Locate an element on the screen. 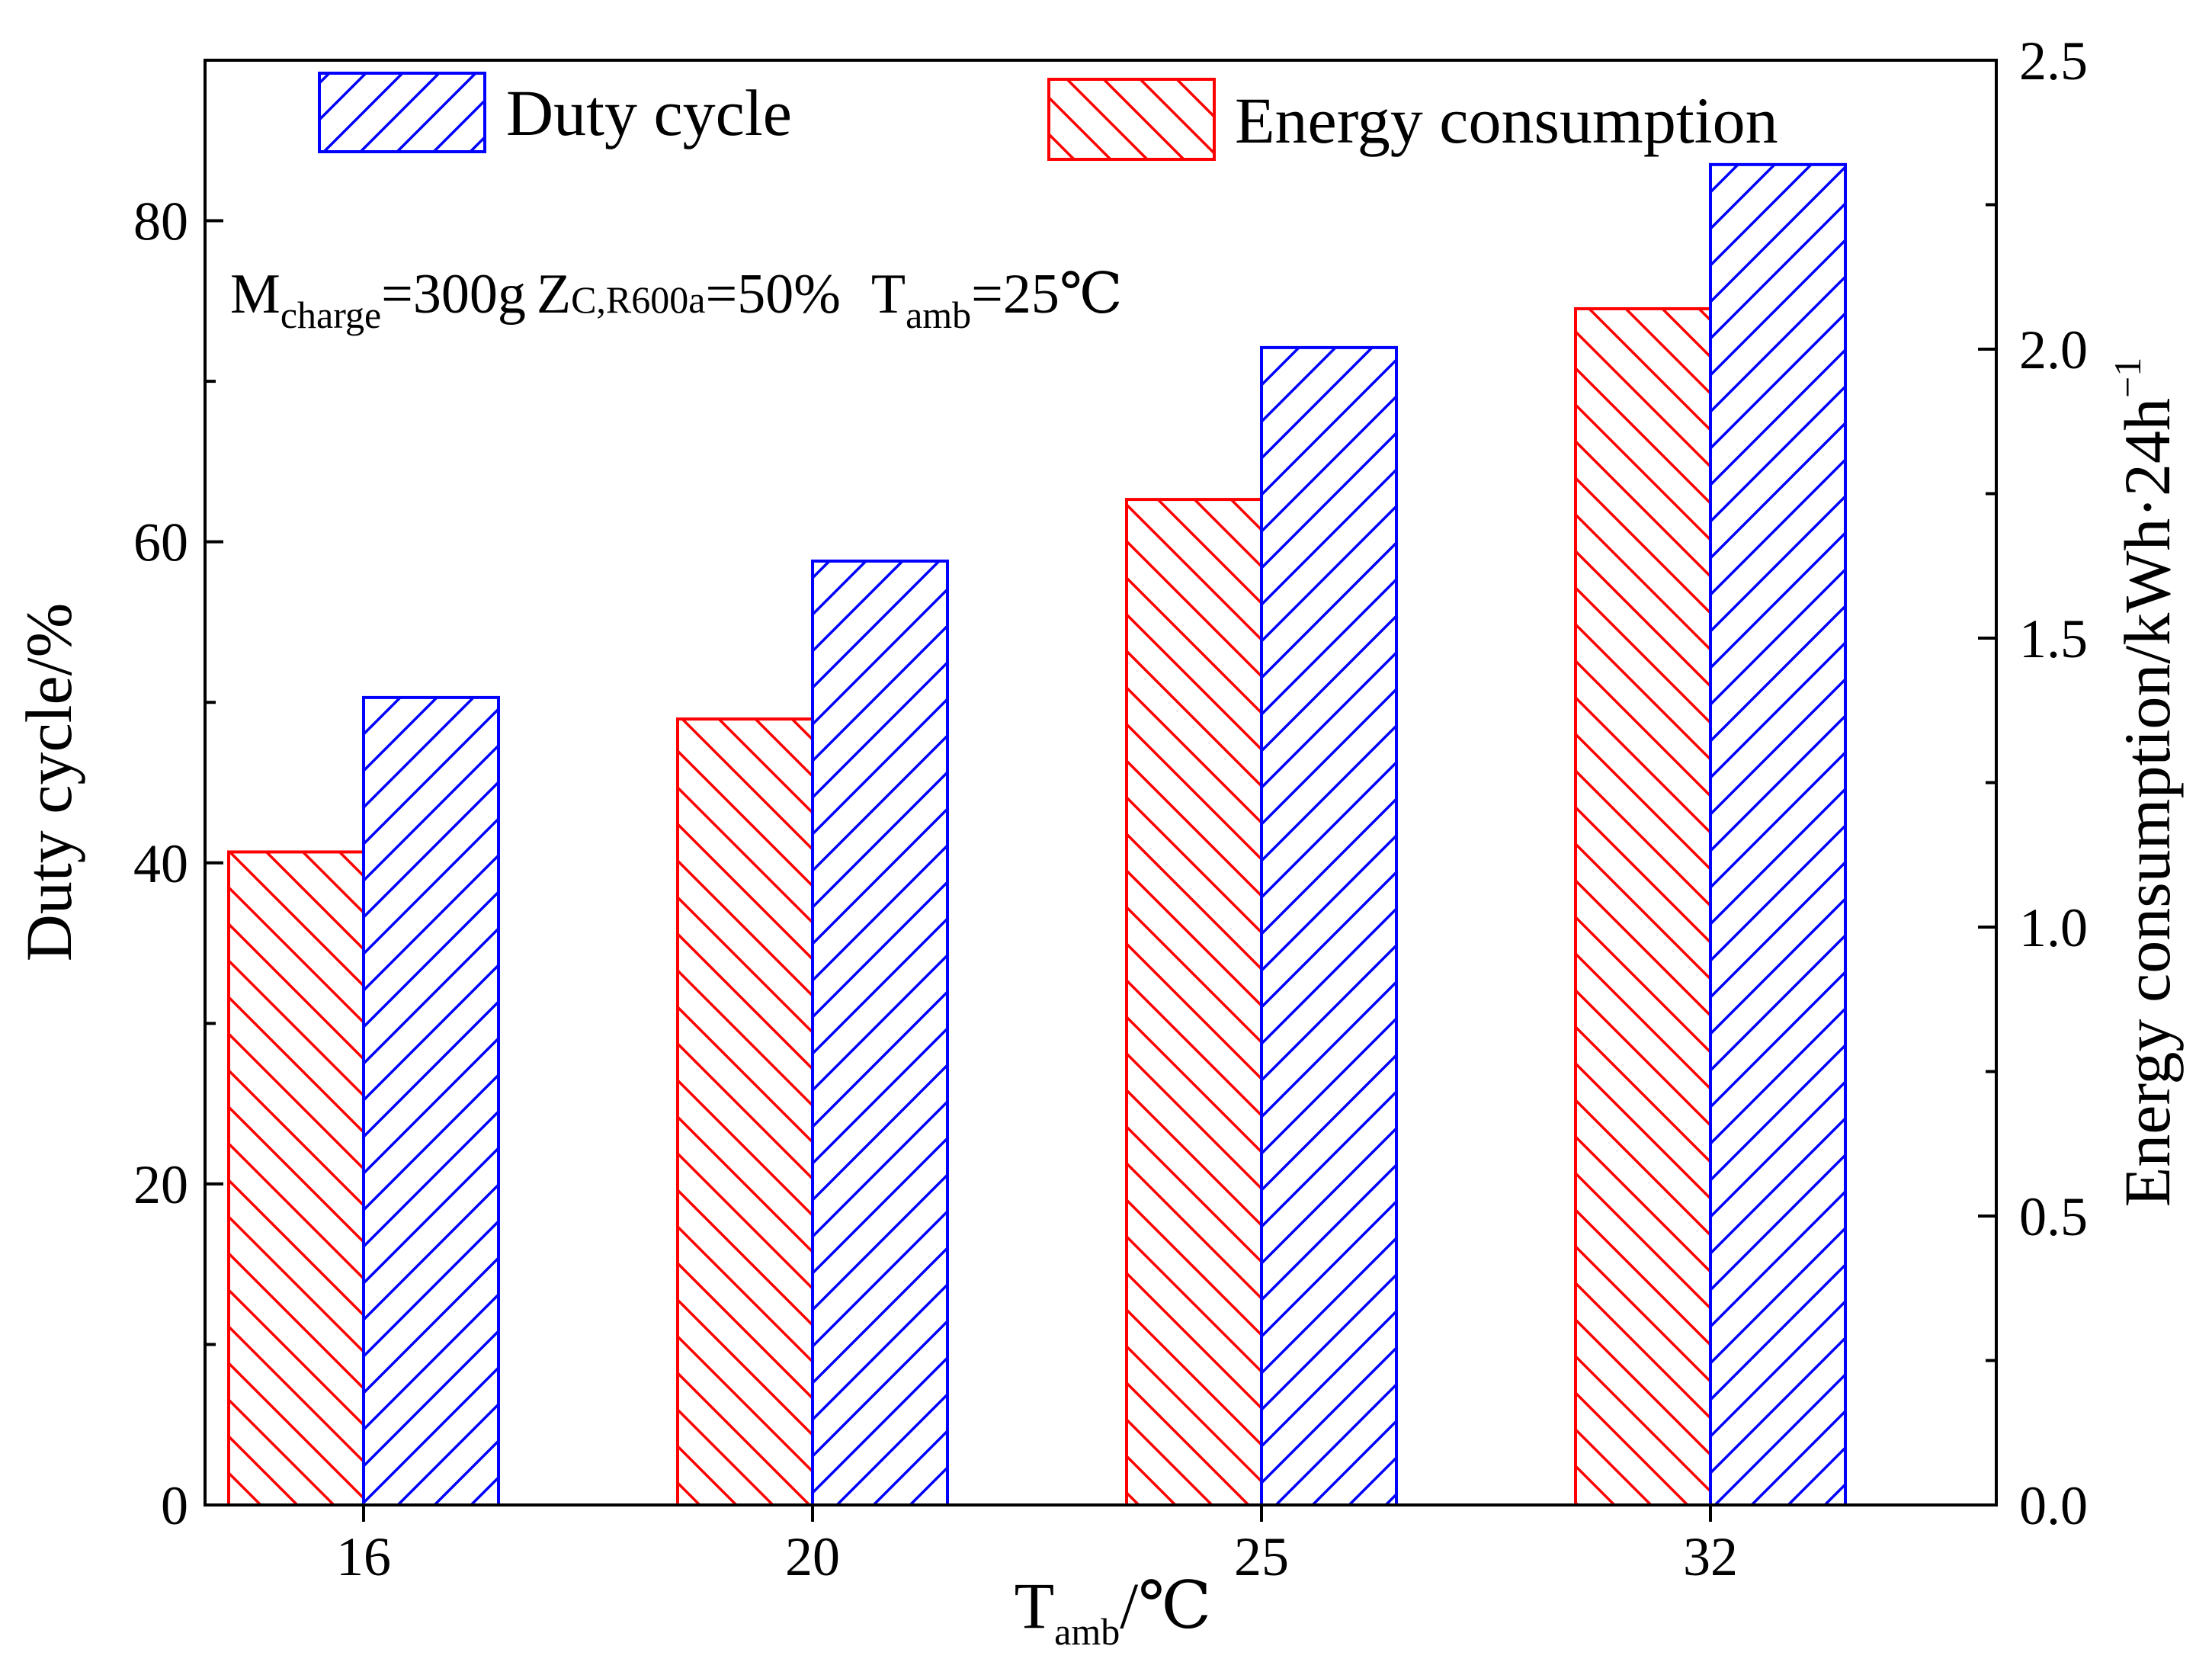  legend-label-duty-cycle: Duty cycle is located at coordinates (649, 113).